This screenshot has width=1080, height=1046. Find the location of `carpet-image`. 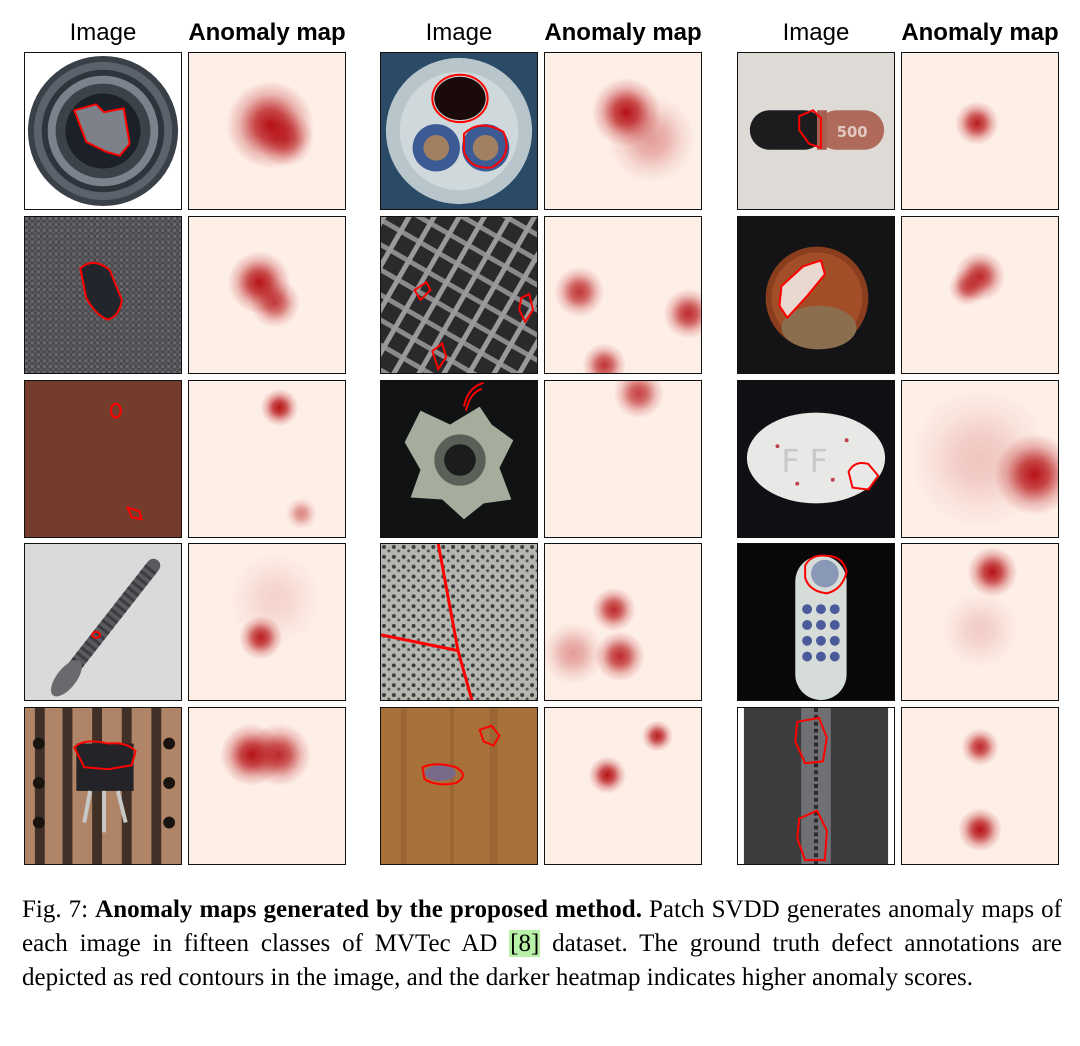

carpet-image is located at coordinates (103, 295).